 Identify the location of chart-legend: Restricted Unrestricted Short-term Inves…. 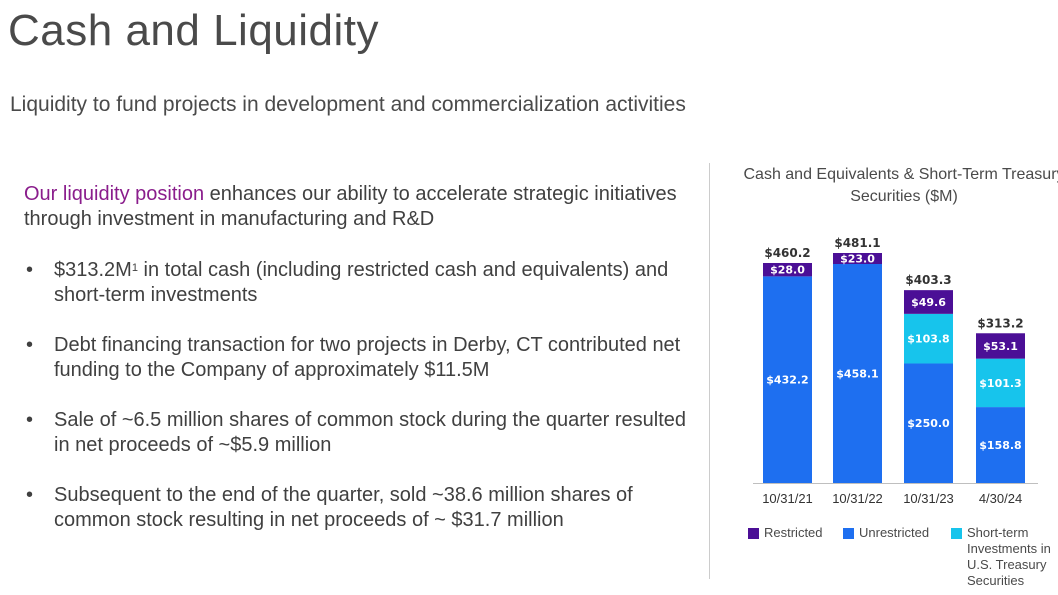
(903, 560).